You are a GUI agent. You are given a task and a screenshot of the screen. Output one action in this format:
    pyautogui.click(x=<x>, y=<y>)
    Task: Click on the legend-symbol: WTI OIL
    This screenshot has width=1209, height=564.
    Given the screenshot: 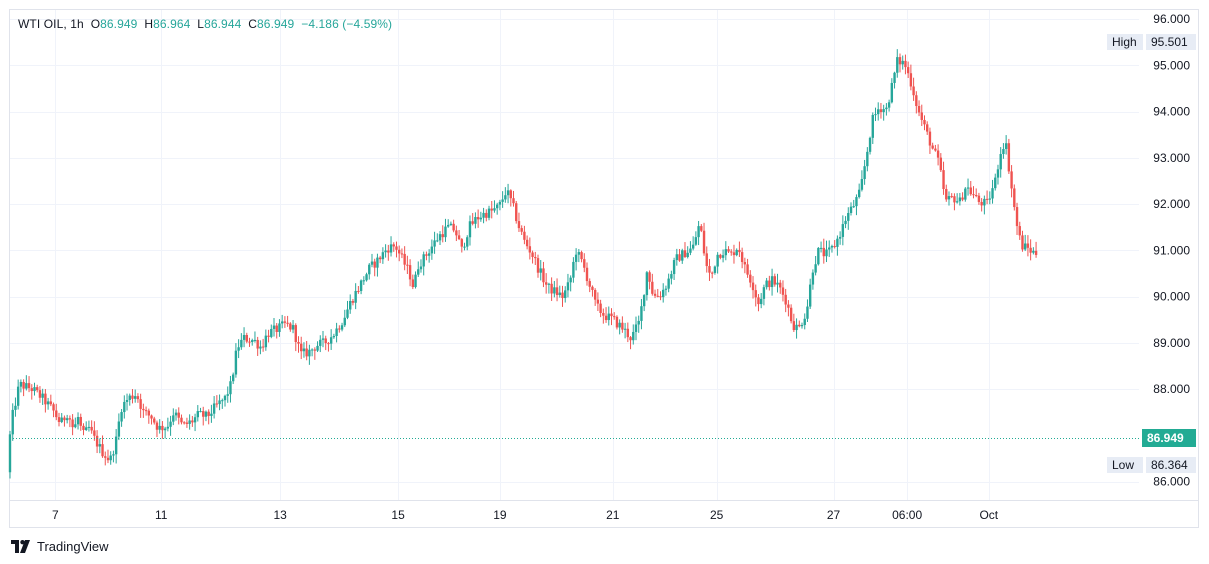 What is the action you would take?
    pyautogui.click(x=41, y=24)
    